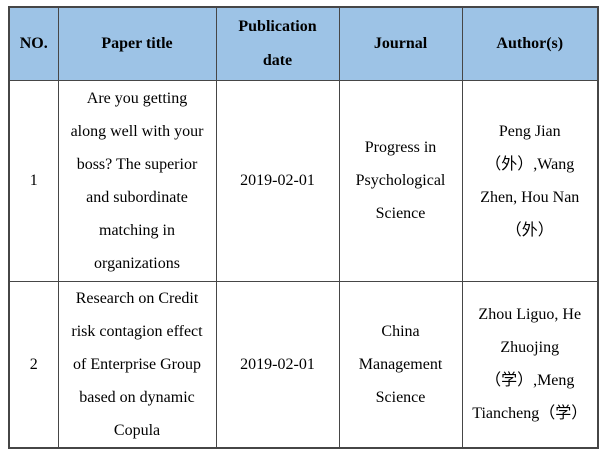 This screenshot has width=608, height=457. Describe the element at coordinates (137, 43) in the screenshot. I see `header-cell-paper-title: Paper title` at that location.